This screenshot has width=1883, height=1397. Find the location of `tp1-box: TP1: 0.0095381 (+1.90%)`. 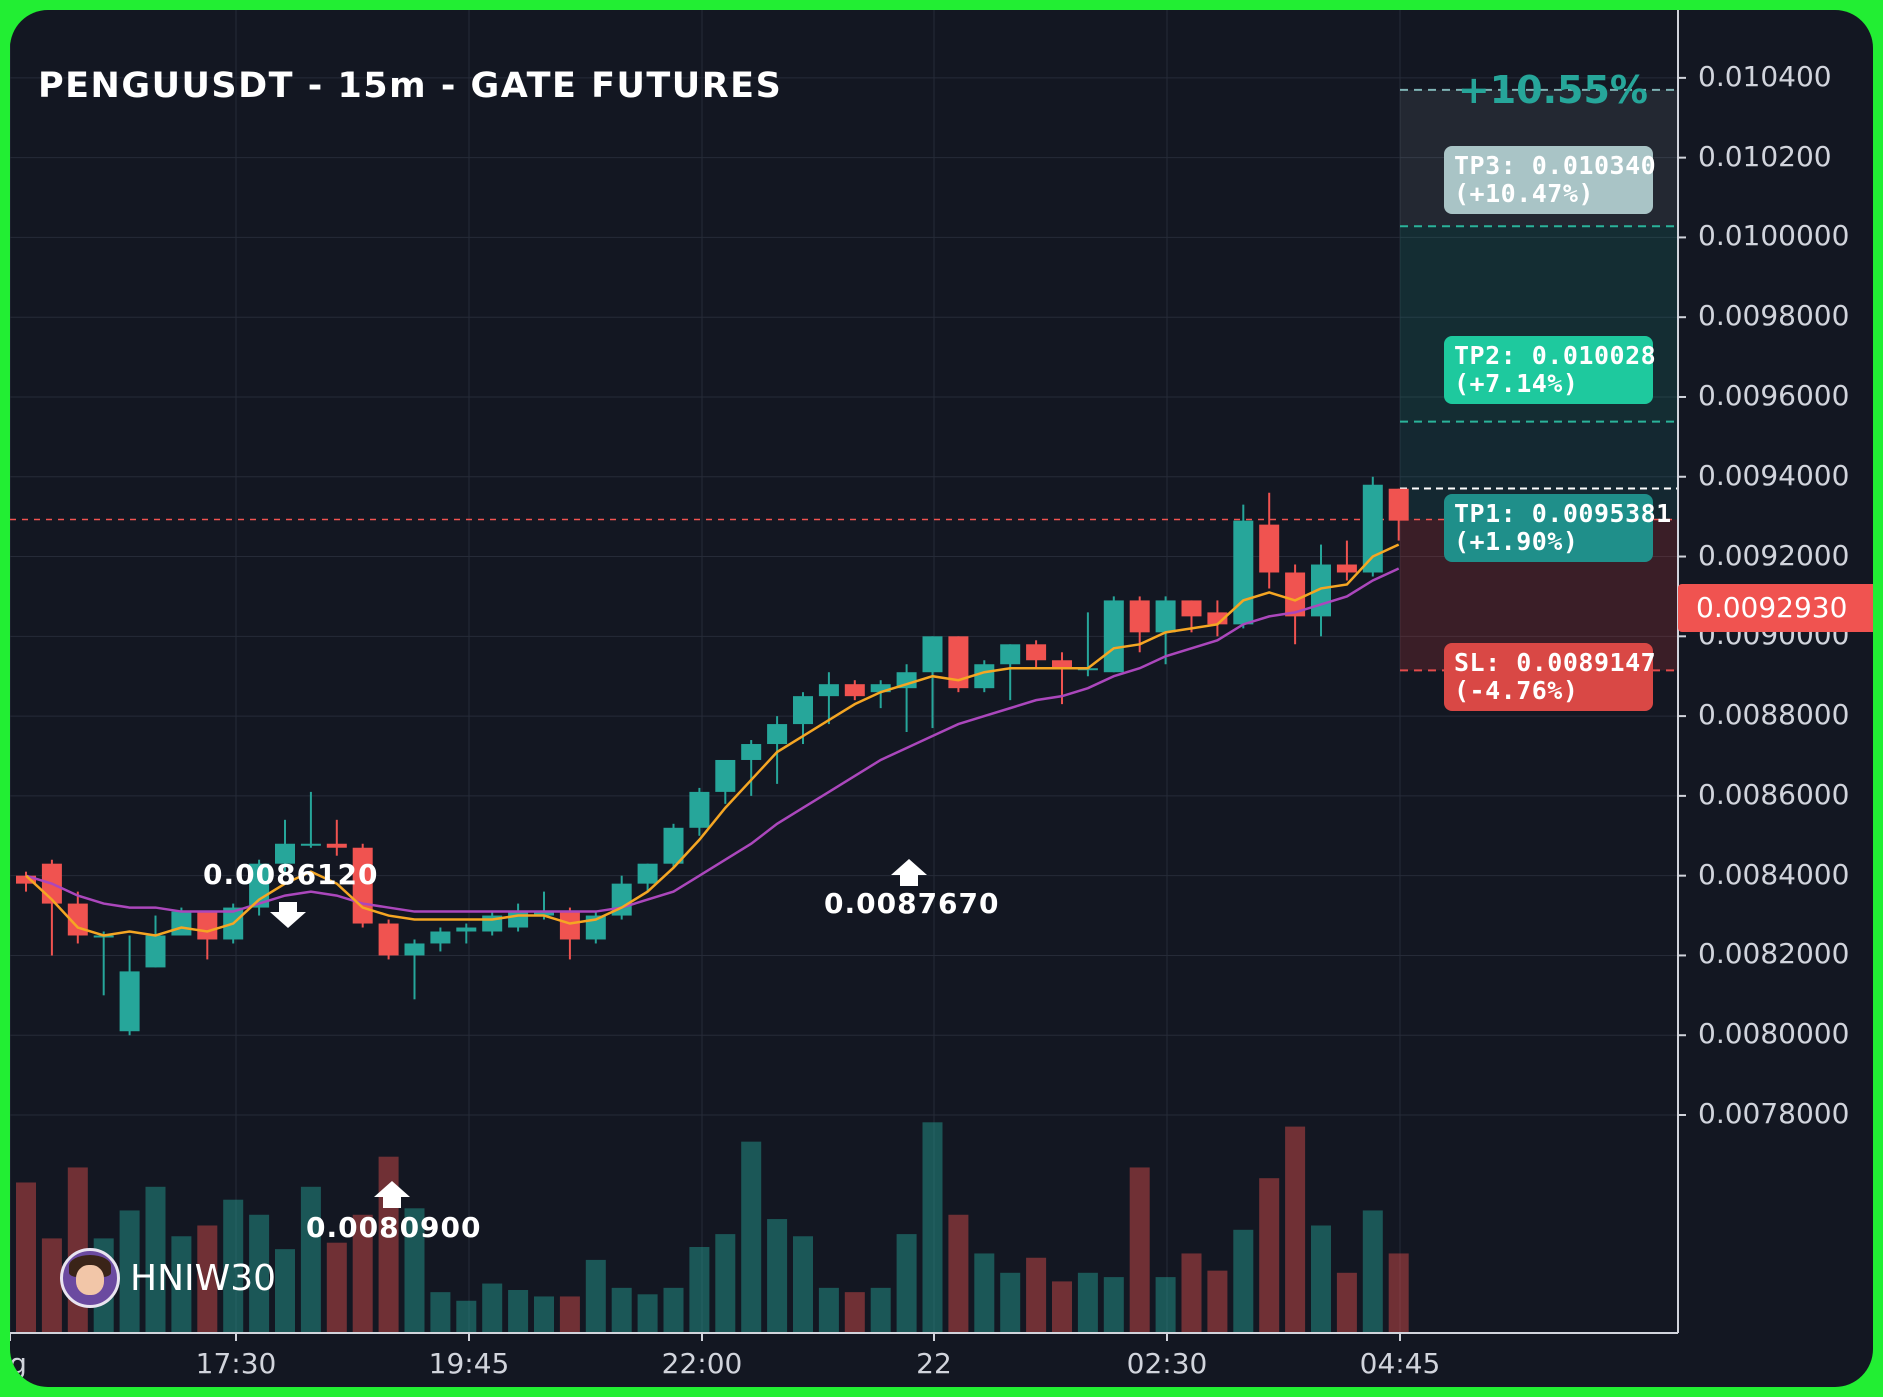

tp1-box: TP1: 0.0095381 (+1.90%) is located at coordinates (1557, 528).